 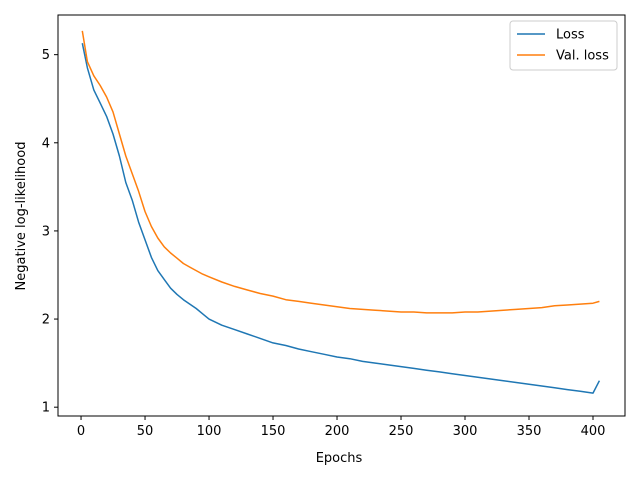 I want to click on legend: Loss Val. loss, so click(x=563, y=45).